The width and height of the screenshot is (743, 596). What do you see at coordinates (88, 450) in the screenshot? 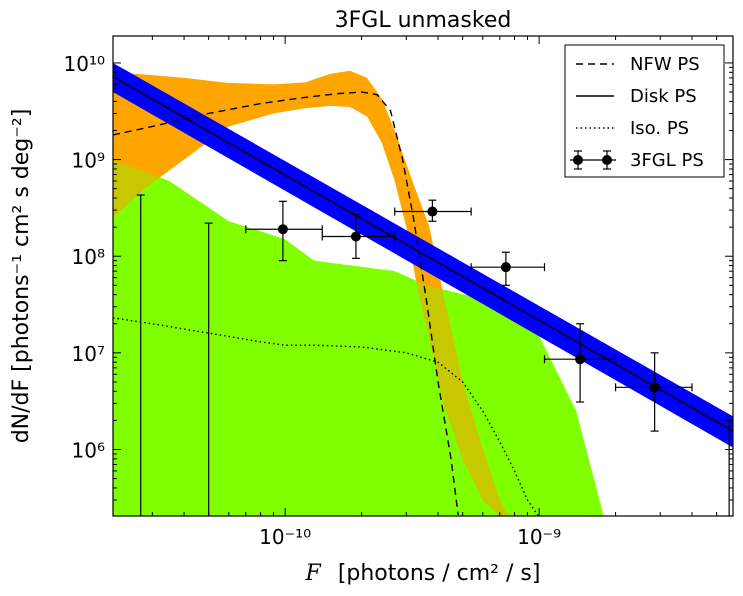
I see `y-tick-label-0: 10⁶` at bounding box center [88, 450].